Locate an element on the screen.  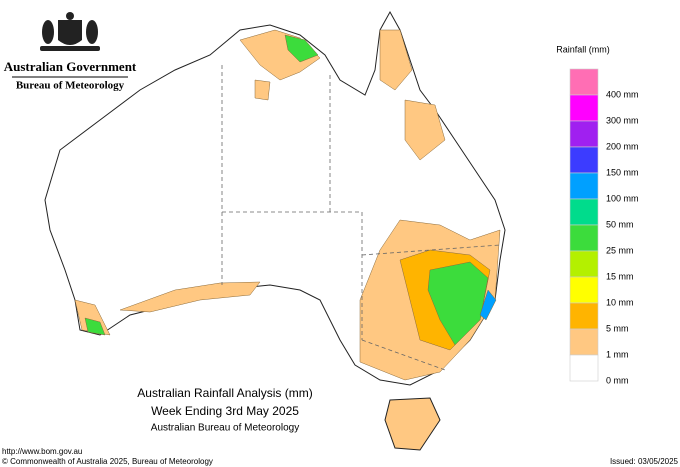
legend-title: Rainfall (mm) is located at coordinates (583, 49).